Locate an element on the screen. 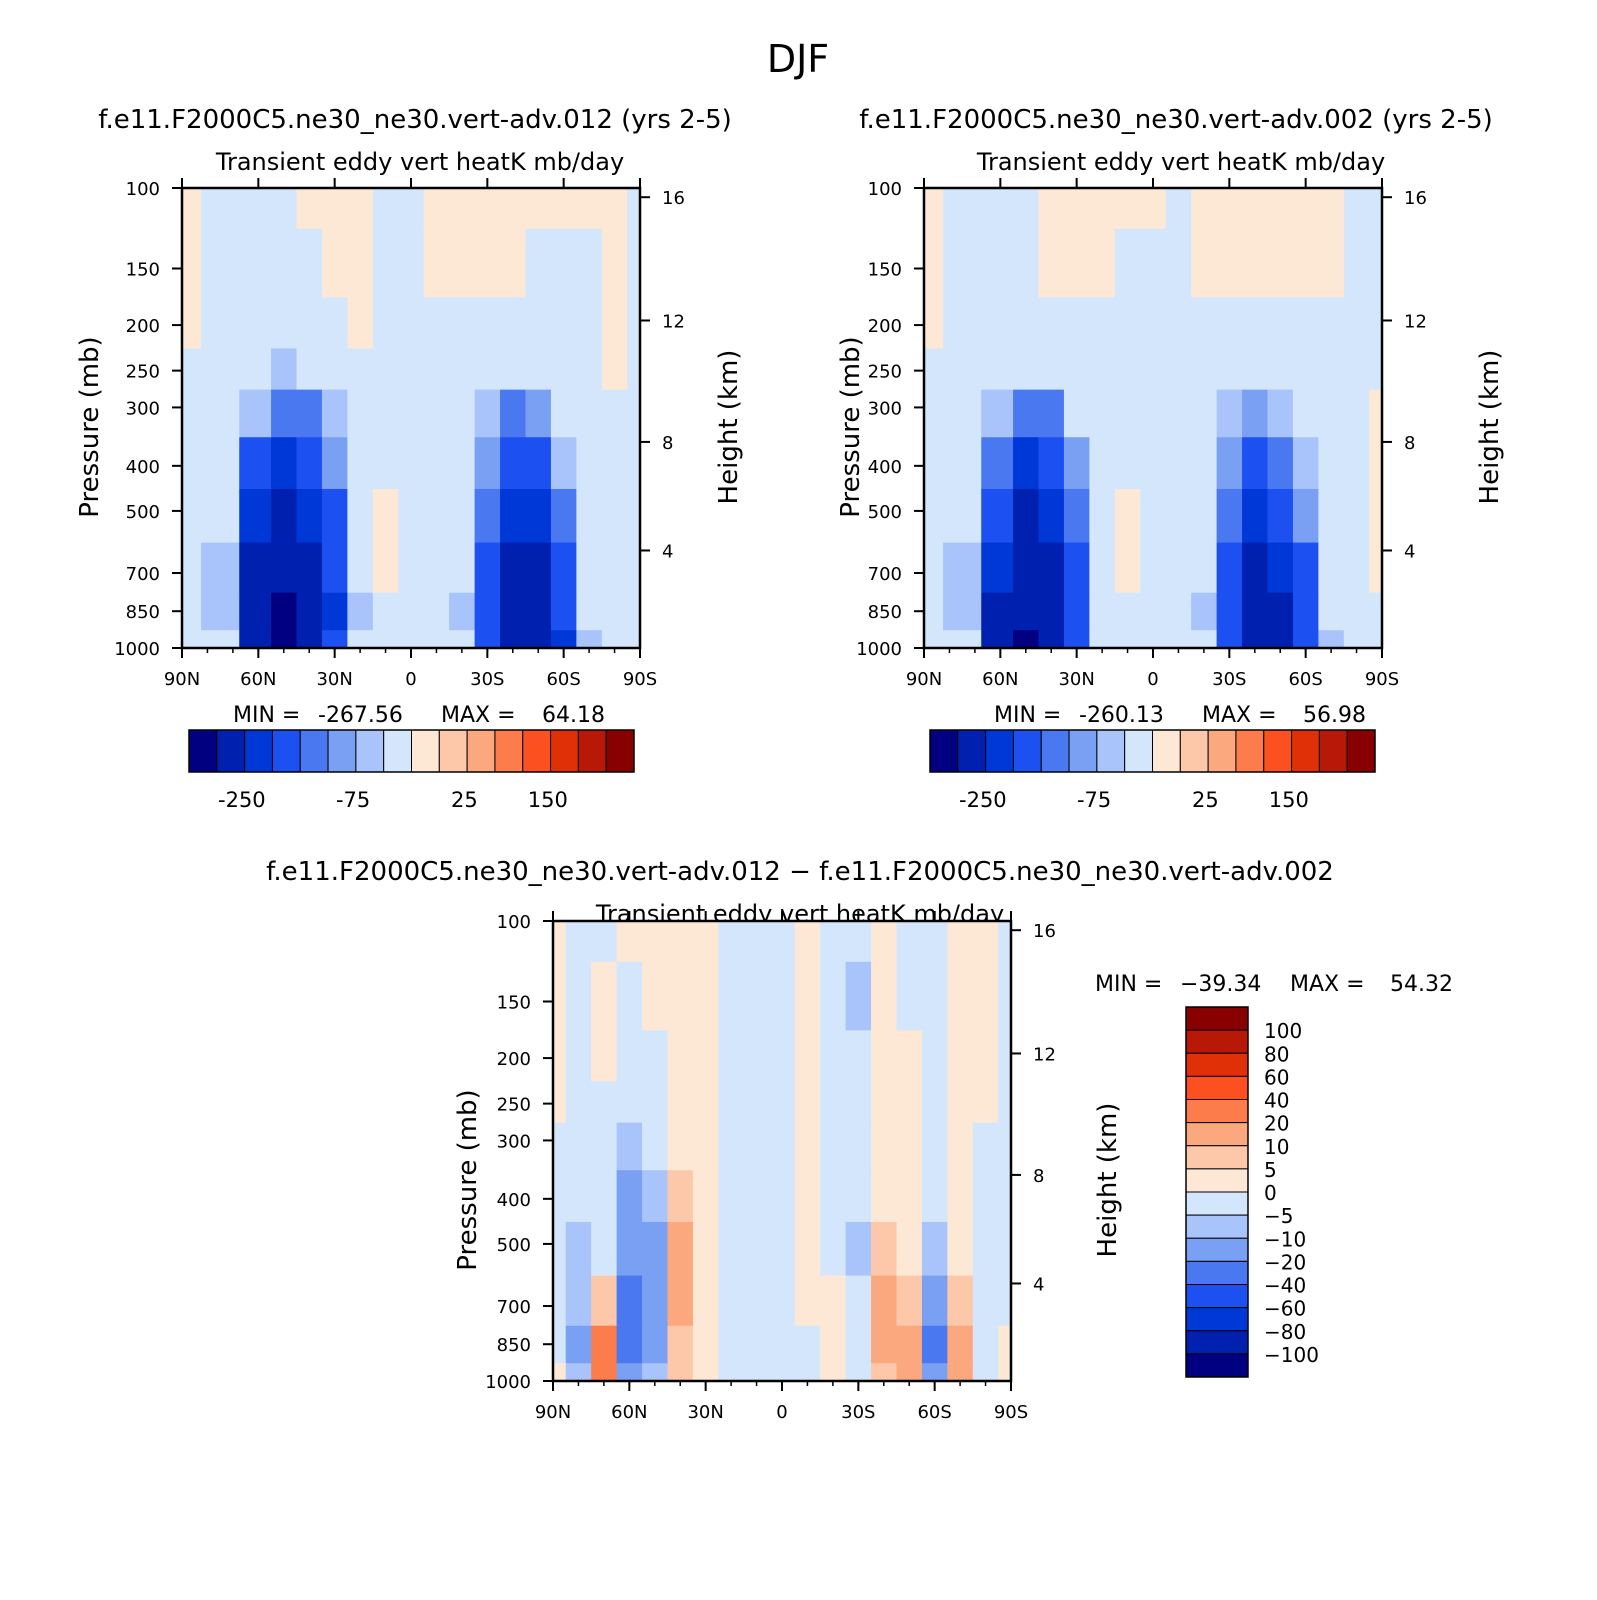  panel-1-title: Transient eddy vert heatK mb/day is located at coordinates (419, 162).